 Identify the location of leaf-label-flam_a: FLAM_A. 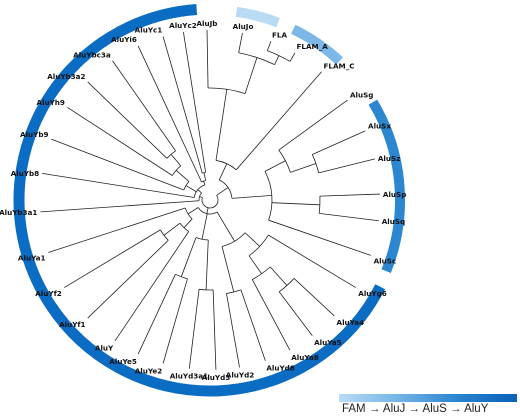
(313, 46).